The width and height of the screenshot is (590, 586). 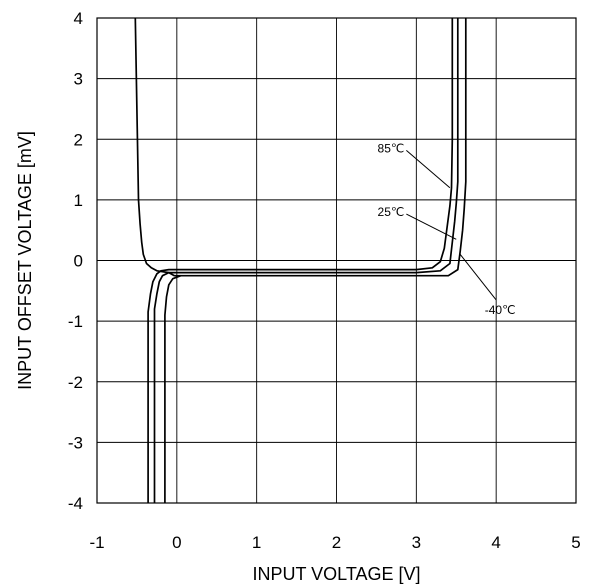 What do you see at coordinates (78, 200) in the screenshot?
I see `y-tick-label: 1` at bounding box center [78, 200].